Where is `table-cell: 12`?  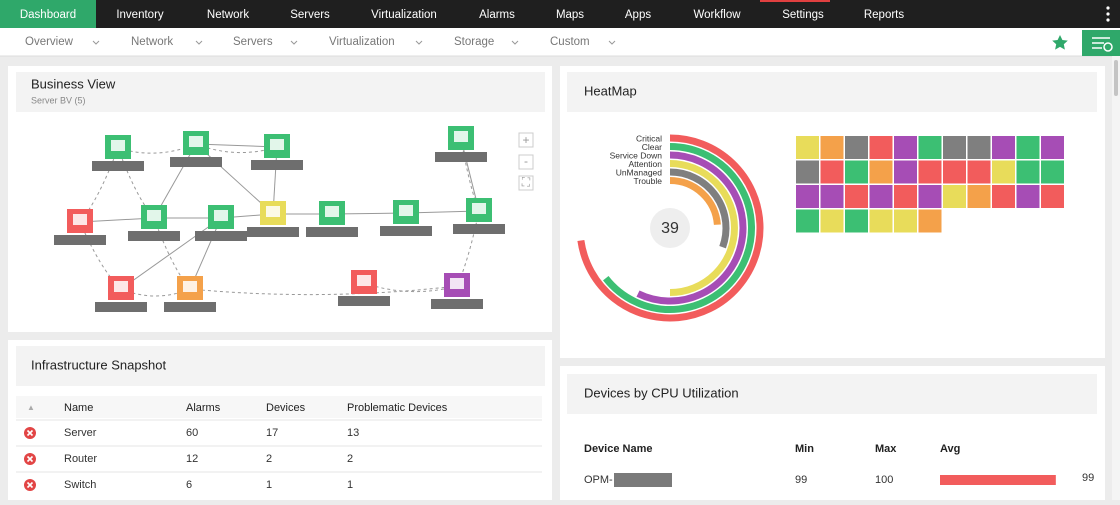 table-cell: 12 is located at coordinates (192, 459).